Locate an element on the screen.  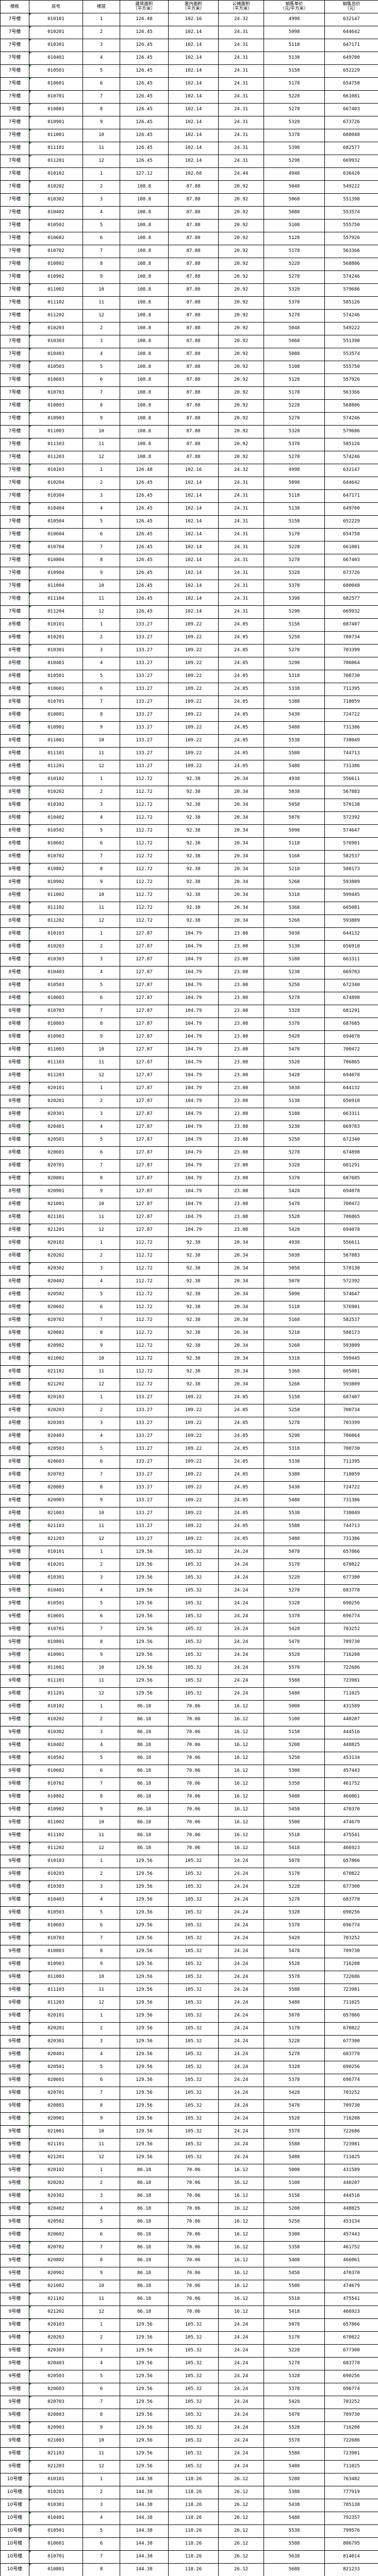
table-row: 8号楼 021003 10 133.27 109.22 24.05 5538 738049 is located at coordinates (189, 1513).